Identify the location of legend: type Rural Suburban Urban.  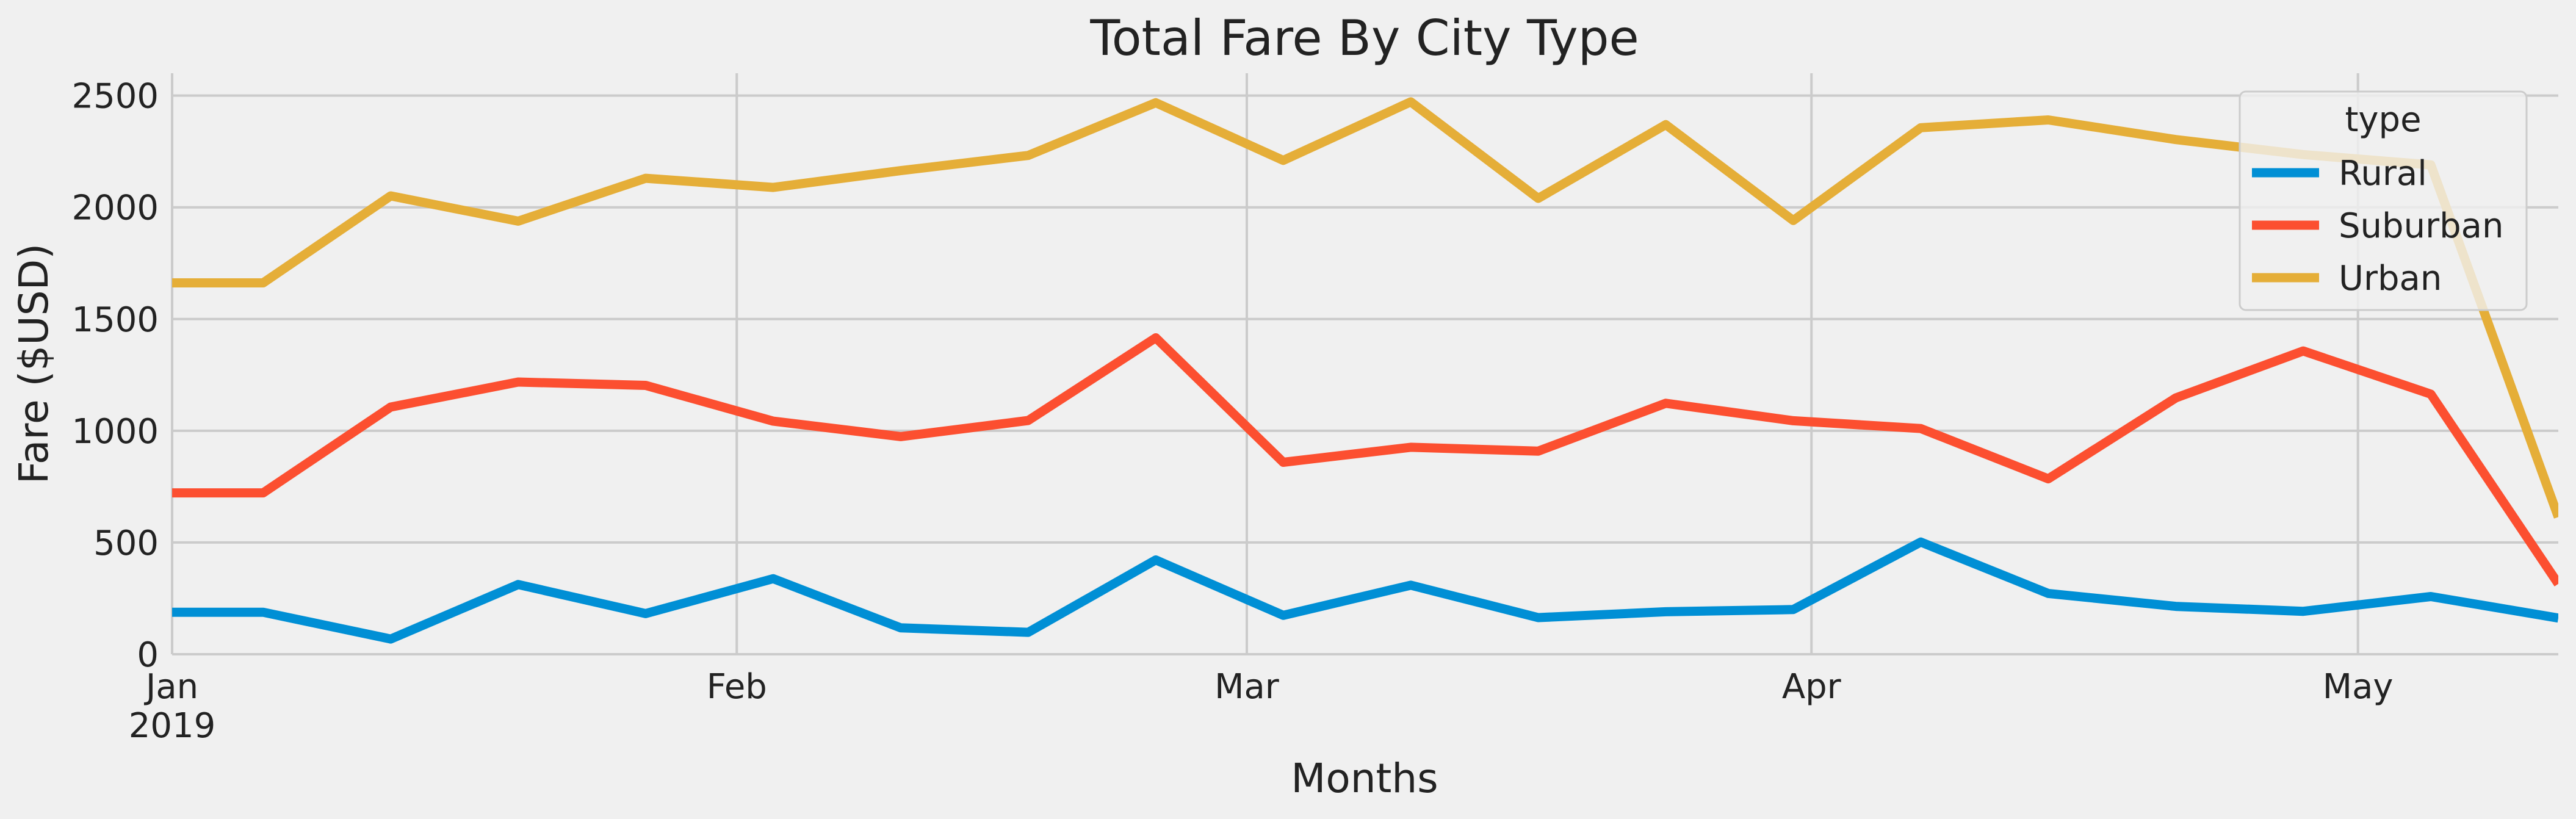
(2383, 200).